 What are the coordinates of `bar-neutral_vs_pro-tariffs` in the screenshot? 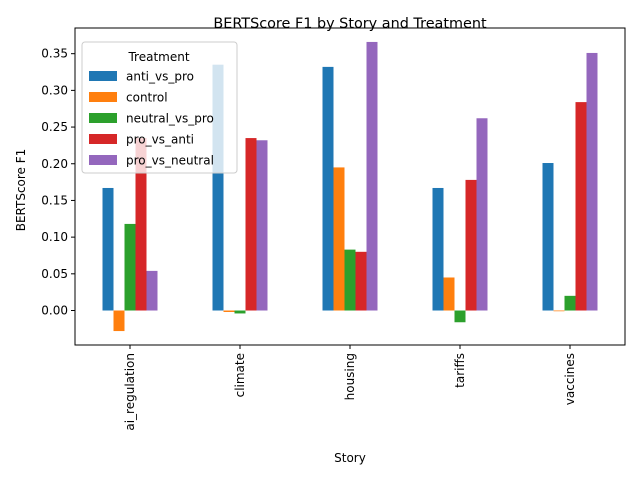 It's located at (460, 316).